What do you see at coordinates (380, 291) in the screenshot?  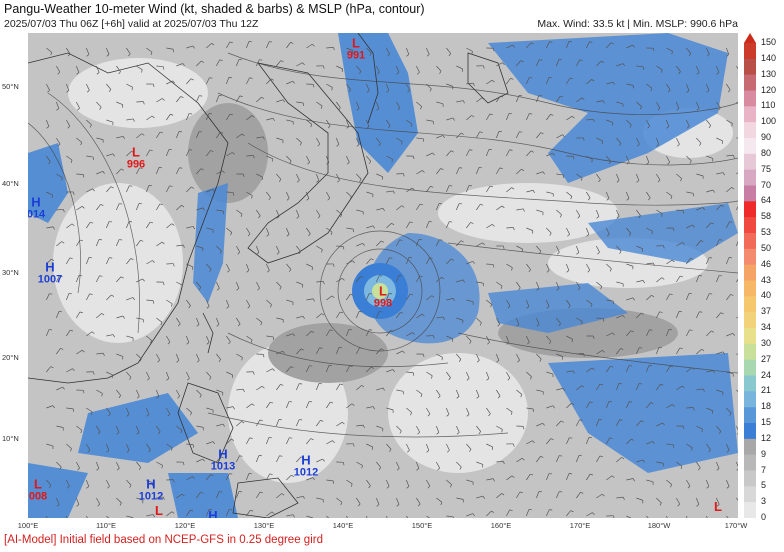 I see `typhoon-core` at bounding box center [380, 291].